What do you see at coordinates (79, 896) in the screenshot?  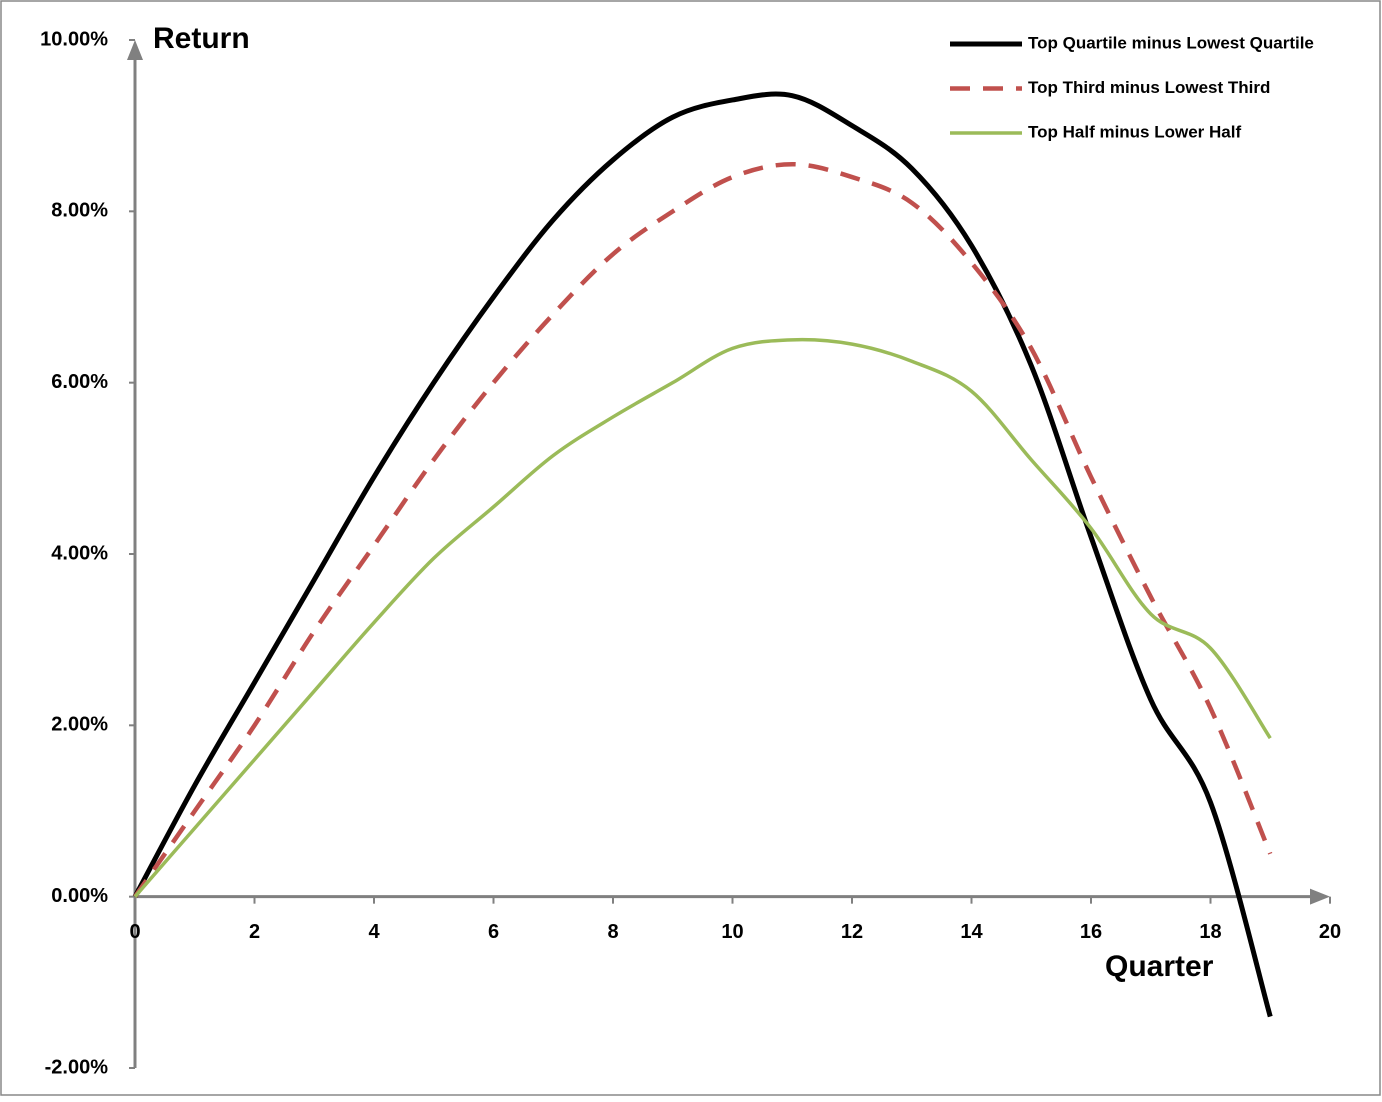 I see `y-tick-label: 0.00%` at bounding box center [79, 896].